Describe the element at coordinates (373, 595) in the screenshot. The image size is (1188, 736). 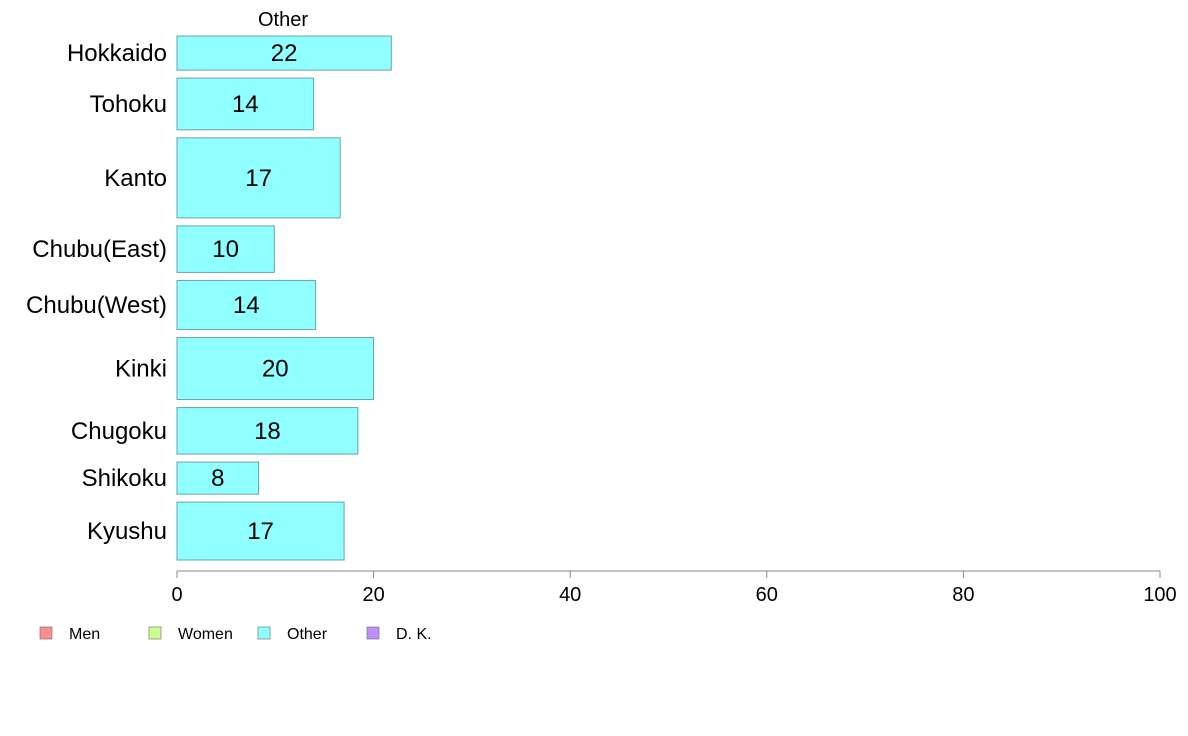
I see `x-tick-label: 20` at that location.